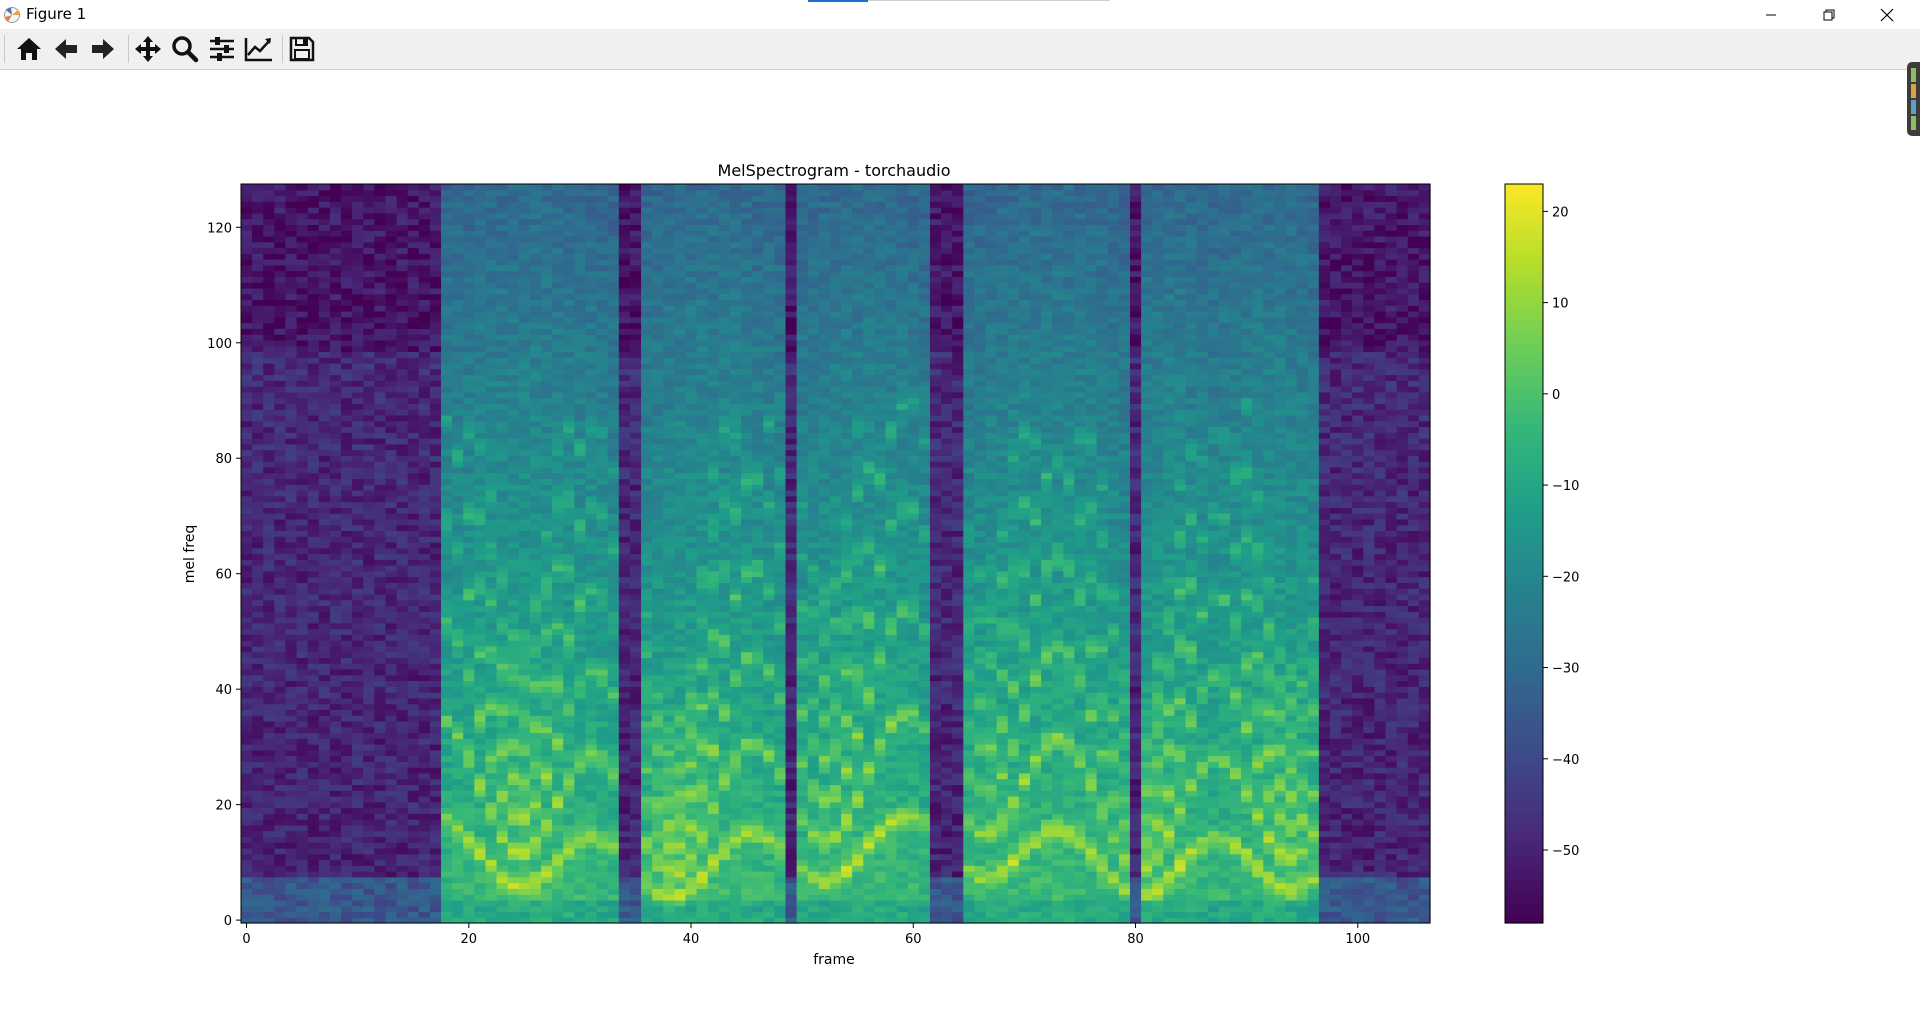 This screenshot has height=1029, width=1920. I want to click on save-button, so click(302, 49).